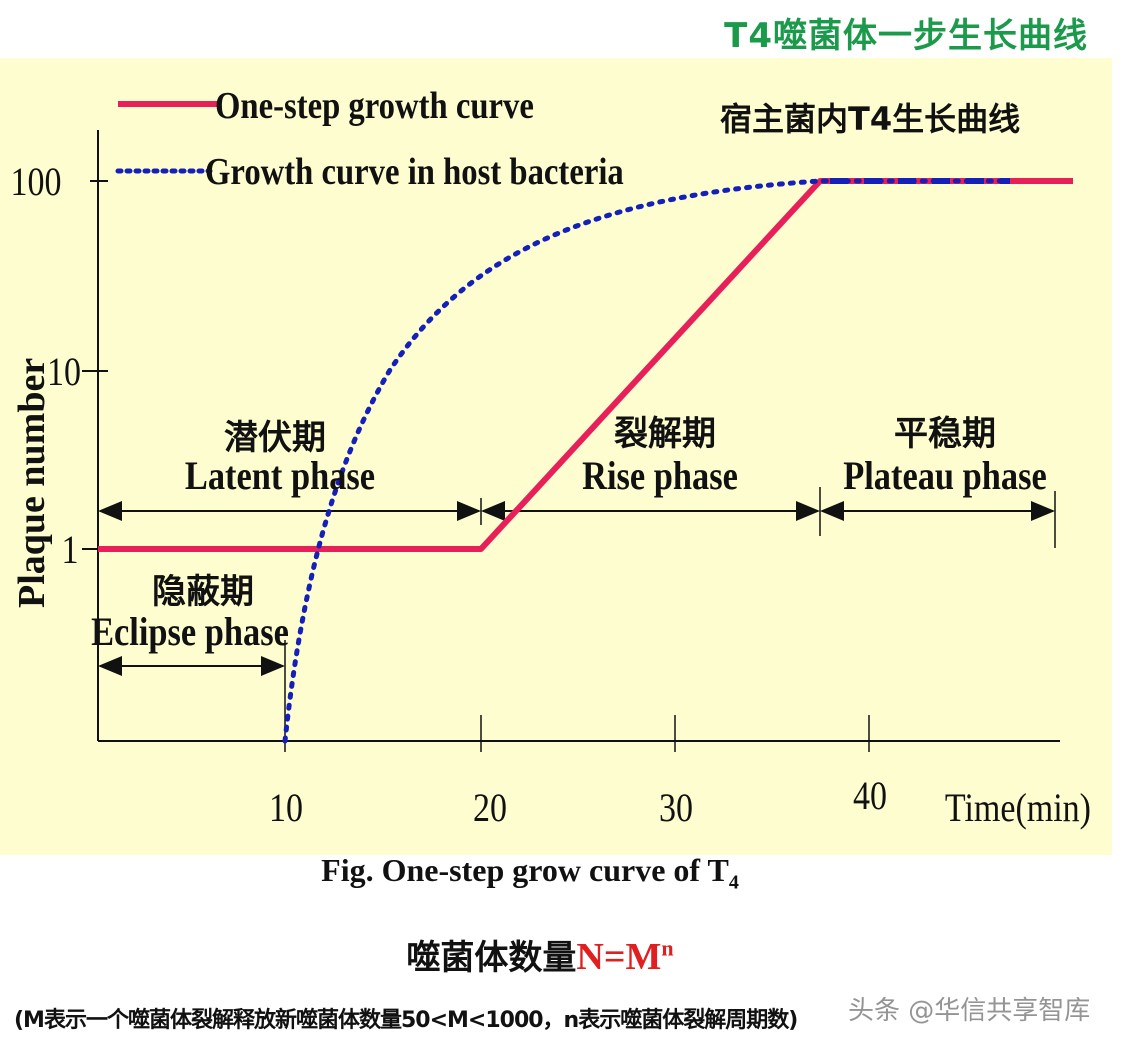  I want to click on x-axis-label: Time(min), so click(1017, 807).